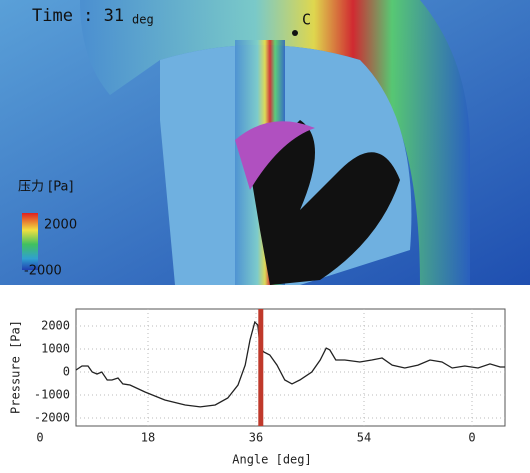 This screenshot has height=473, width=530. Describe the element at coordinates (16, 367) in the screenshot. I see `y-axis-label: Pressure [Pa]` at that location.